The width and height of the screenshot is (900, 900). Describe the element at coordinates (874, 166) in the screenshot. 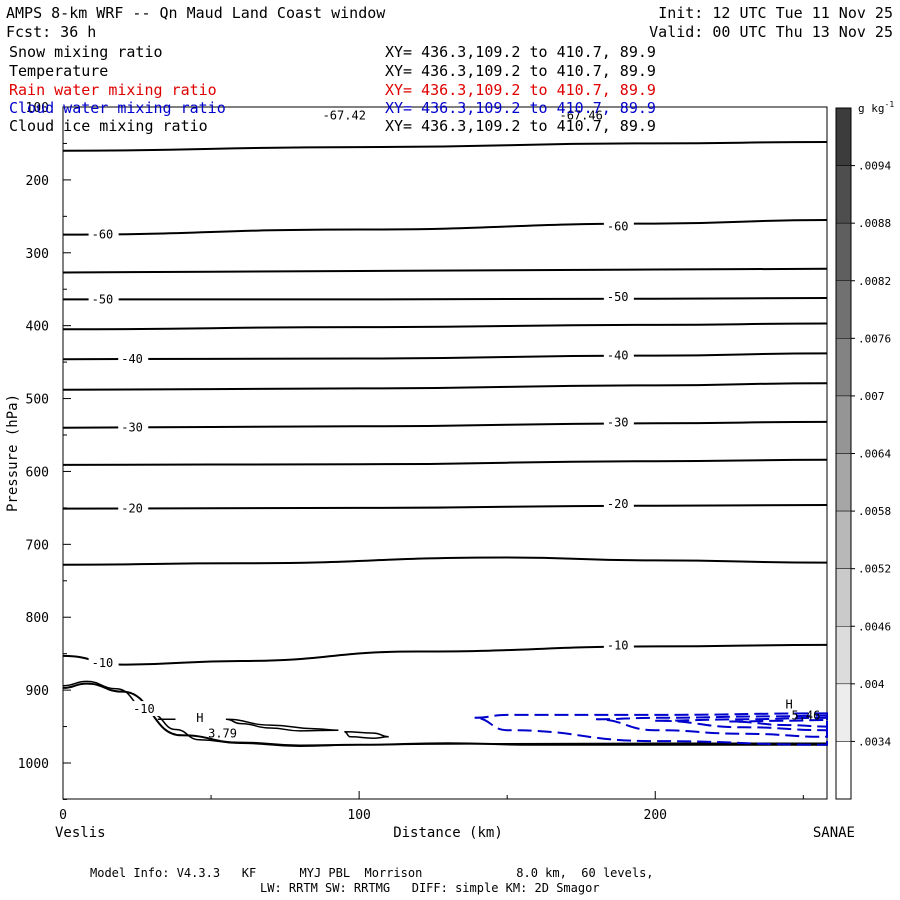

I see `colorbar-label-10: .0094` at that location.